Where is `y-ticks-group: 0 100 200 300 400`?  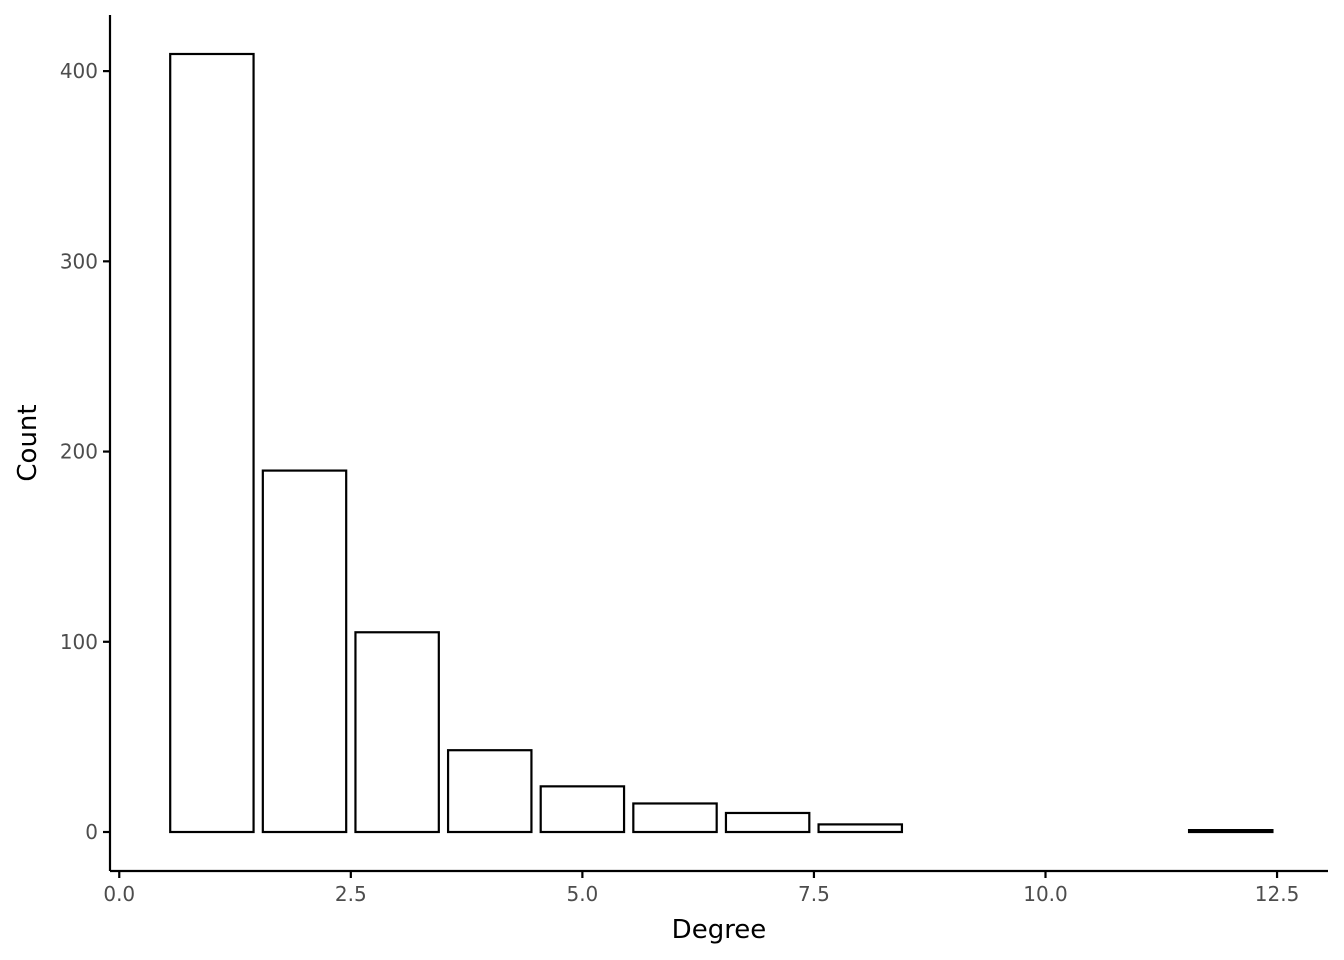 y-ticks-group: 0 100 200 300 400 is located at coordinates (85, 451).